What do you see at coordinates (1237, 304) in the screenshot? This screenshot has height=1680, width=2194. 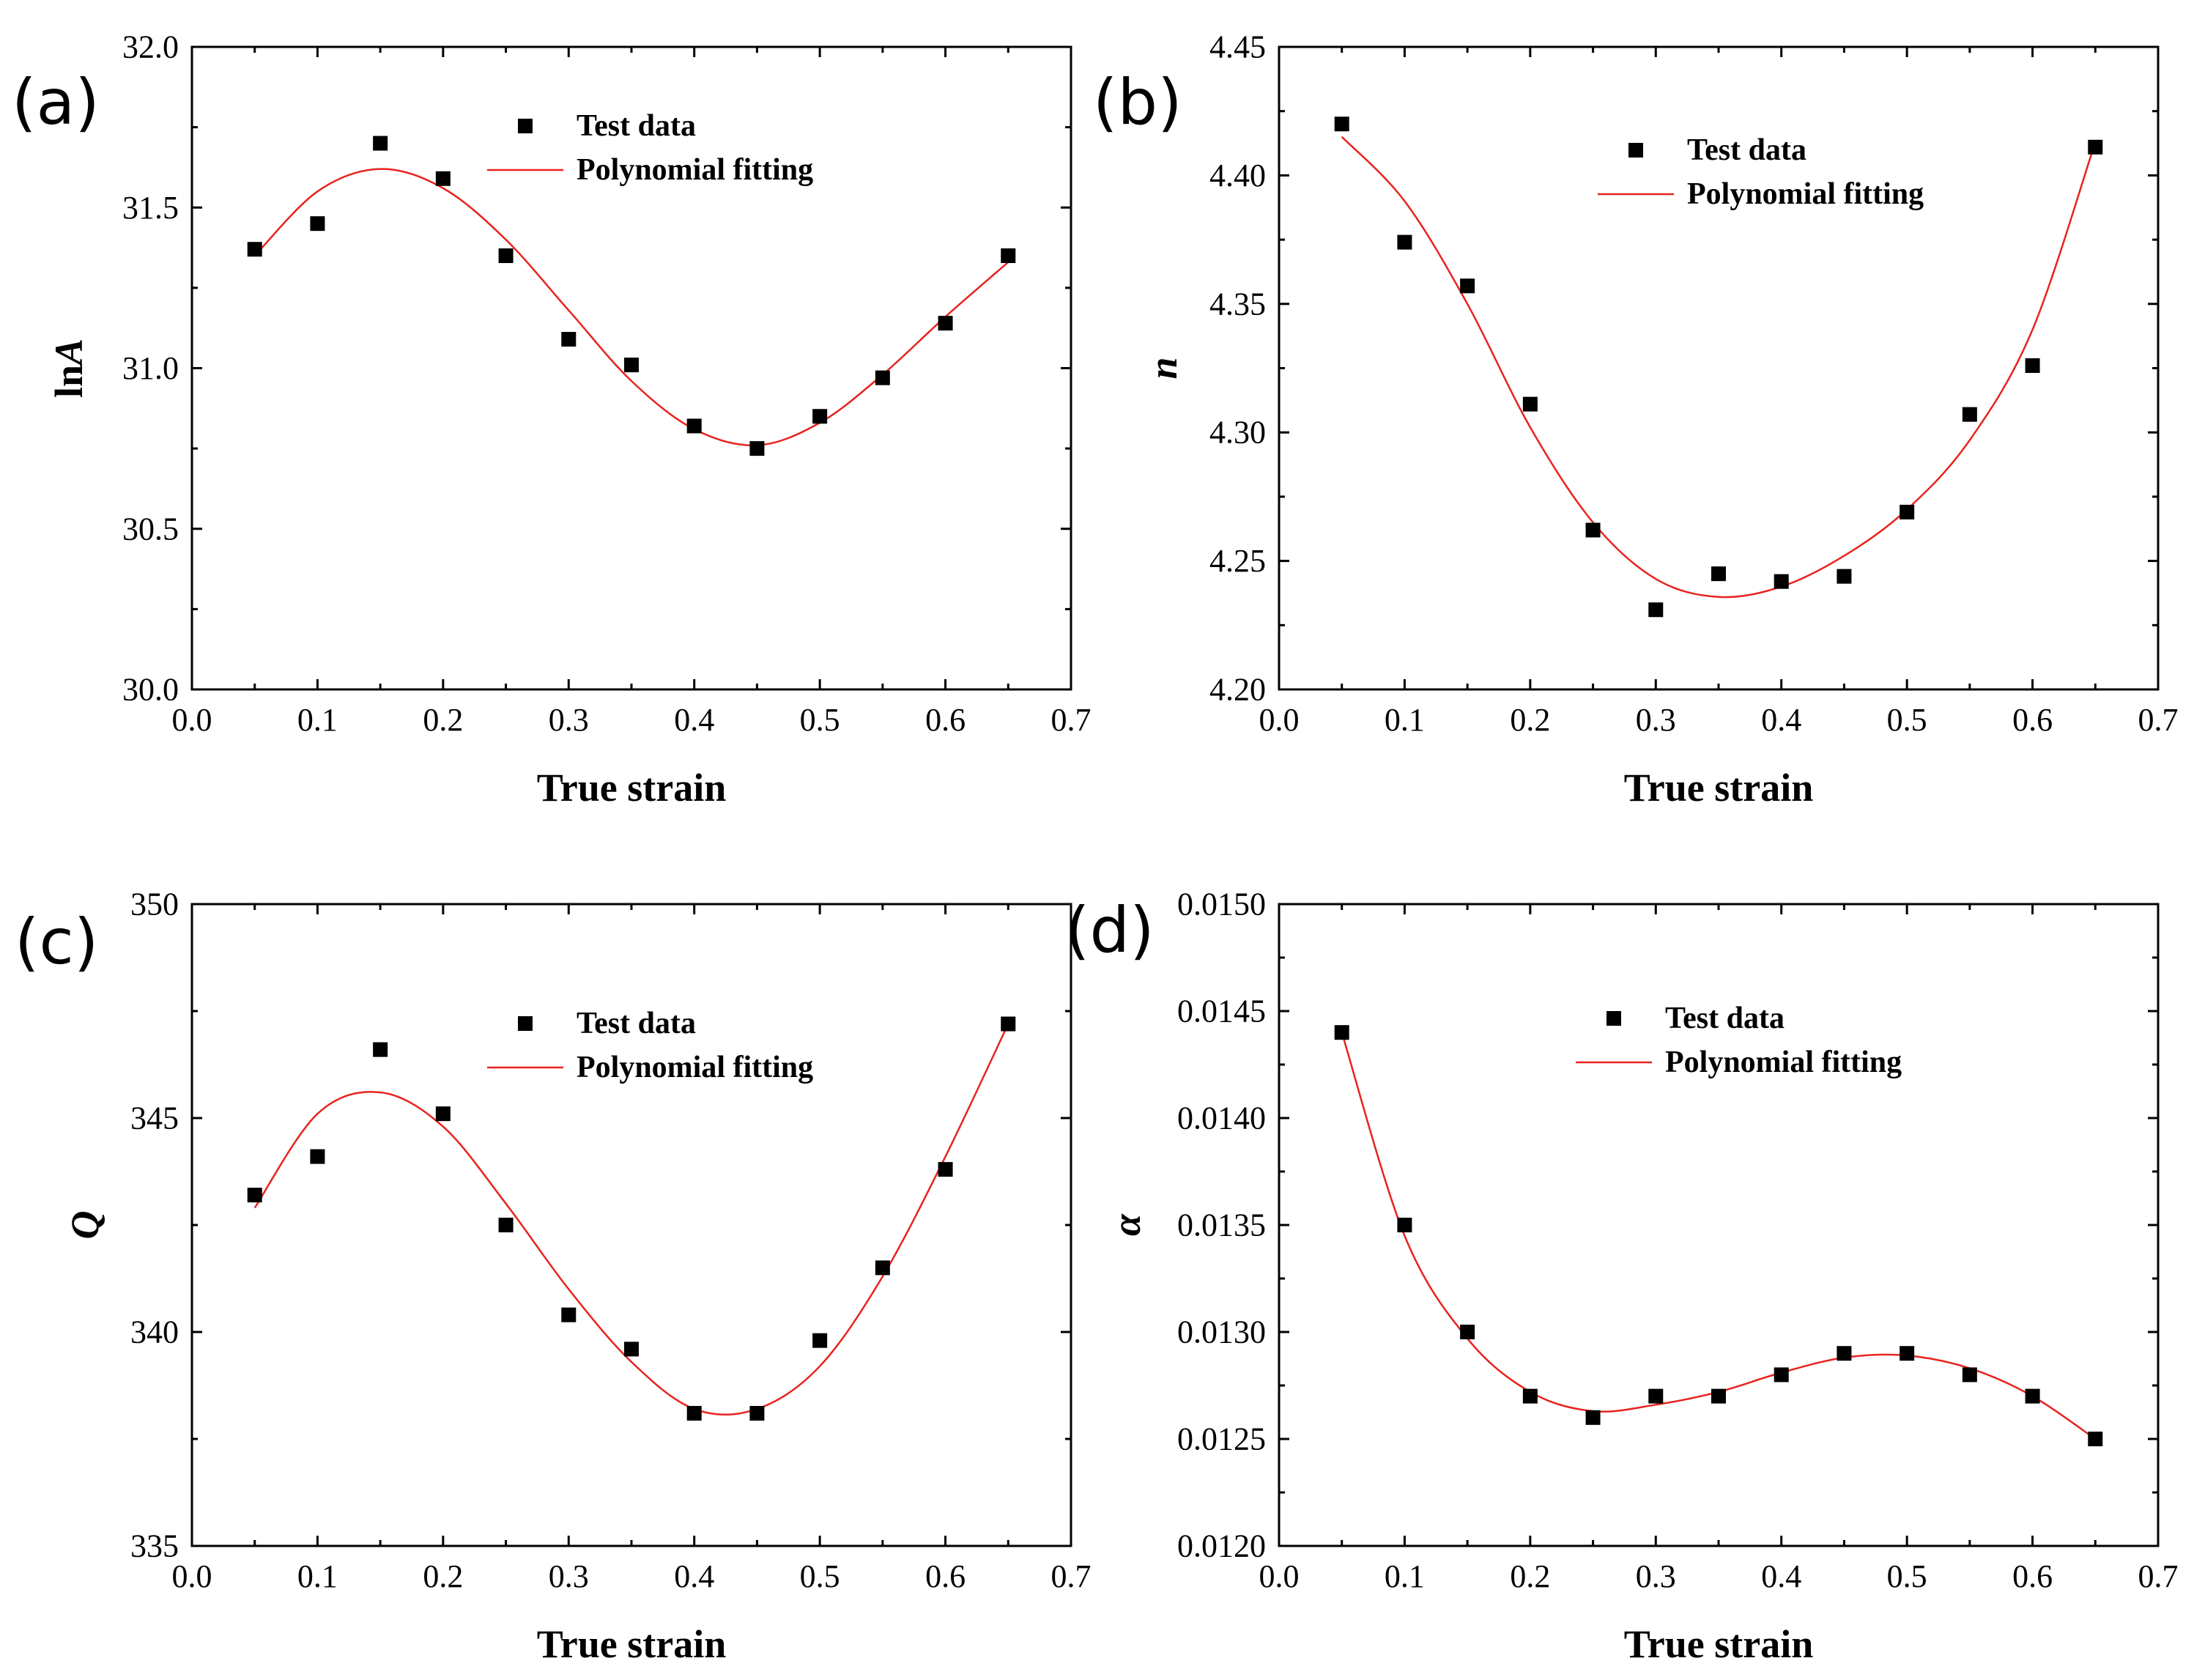 I see `y-tick-label: 4.35` at bounding box center [1237, 304].